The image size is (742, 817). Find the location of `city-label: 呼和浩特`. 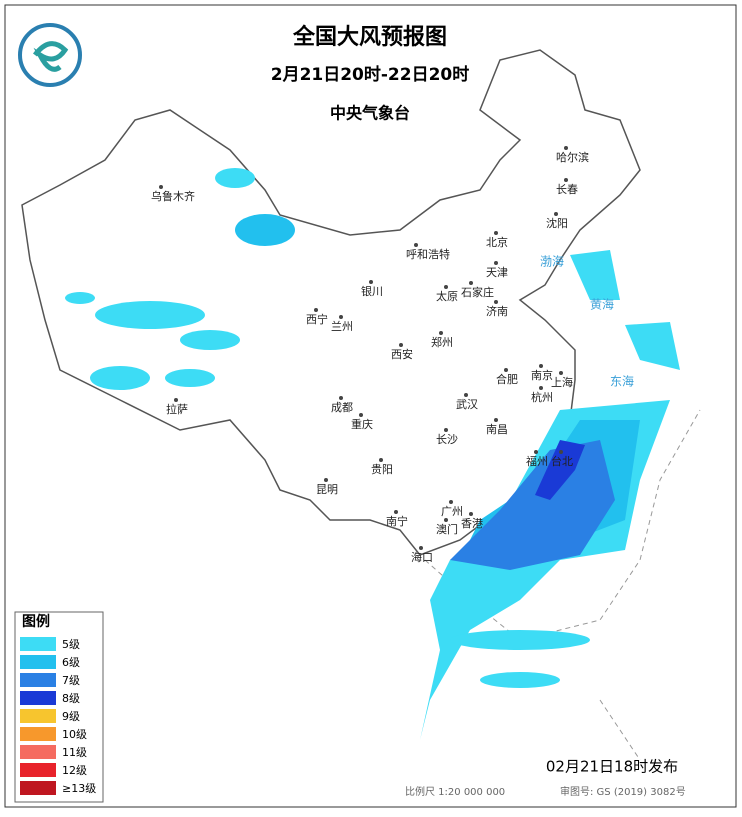

city-label: 呼和浩特 is located at coordinates (428, 254).